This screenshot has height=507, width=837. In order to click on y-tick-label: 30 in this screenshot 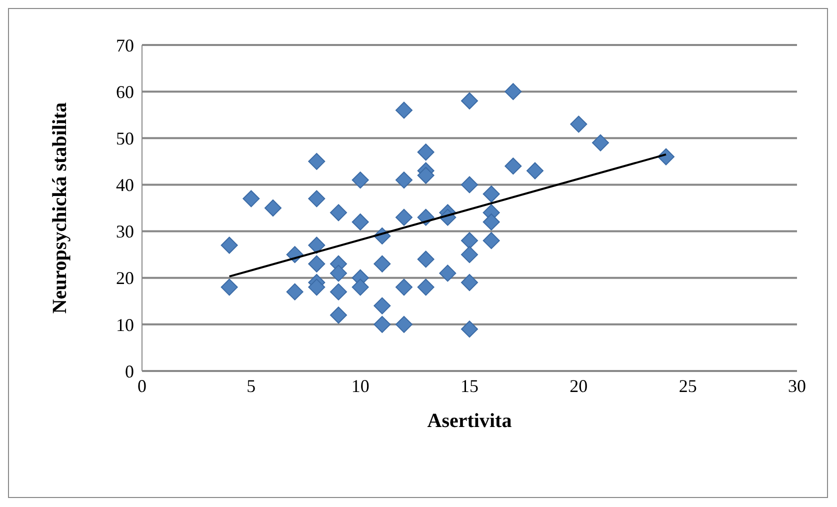, I will do `click(125, 232)`.